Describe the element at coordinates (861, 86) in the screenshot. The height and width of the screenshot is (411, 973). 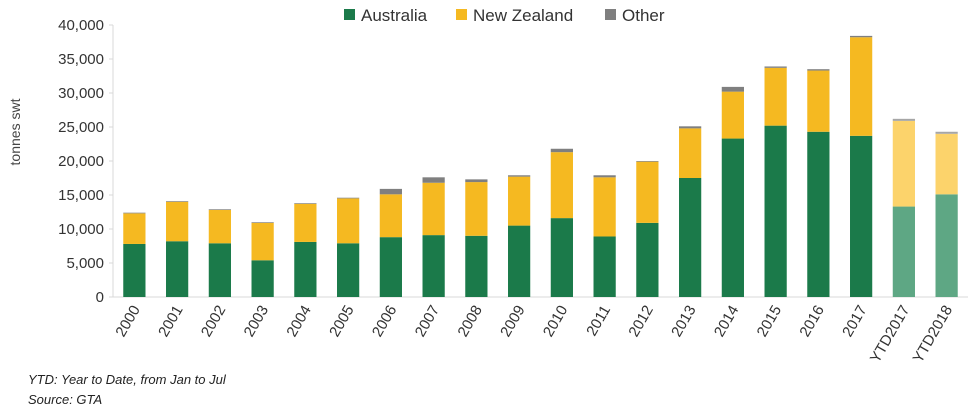
I see `bar-new-zealand-2017` at that location.